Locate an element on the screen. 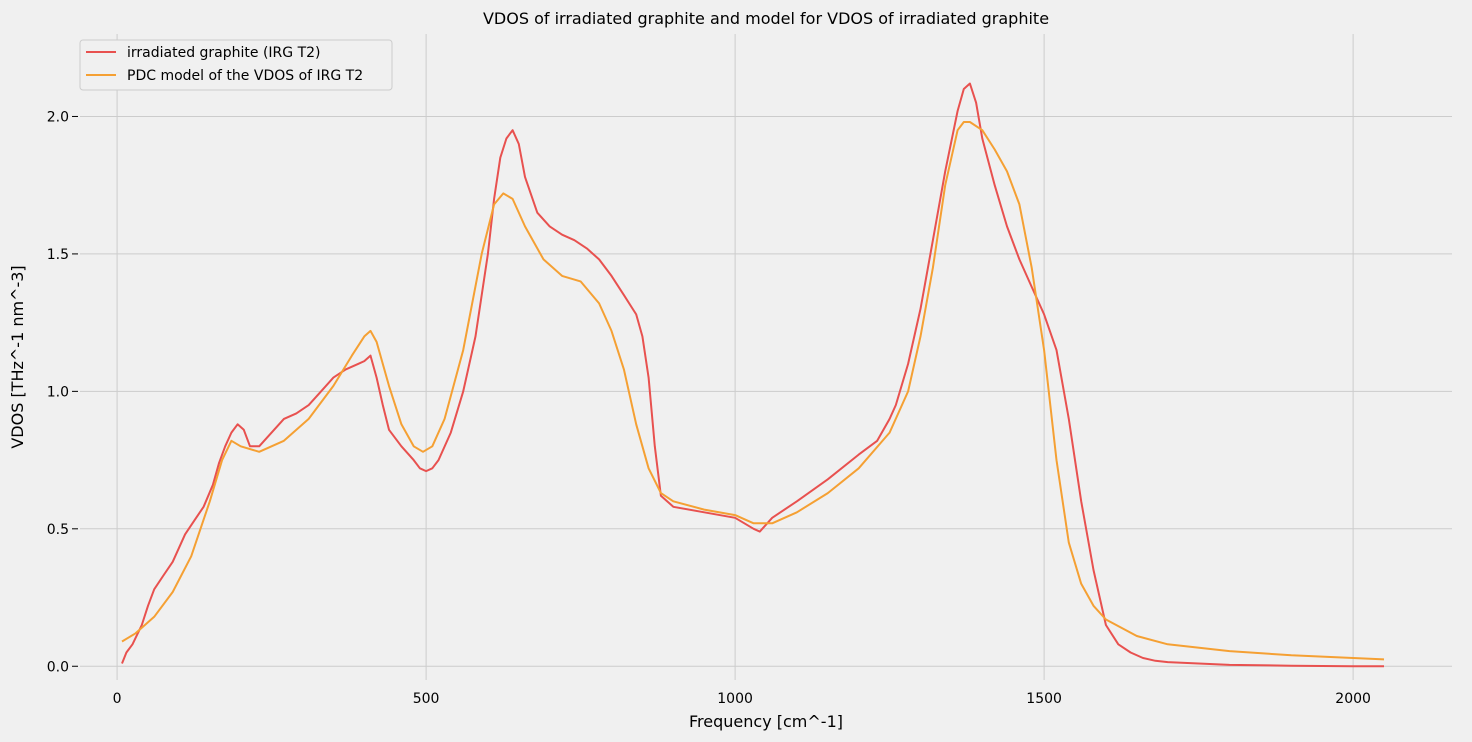 Image resolution: width=1472 pixels, height=742 pixels. y-axis-label: VDOS [THz^-1 nm^-3] is located at coordinates (17, 356).